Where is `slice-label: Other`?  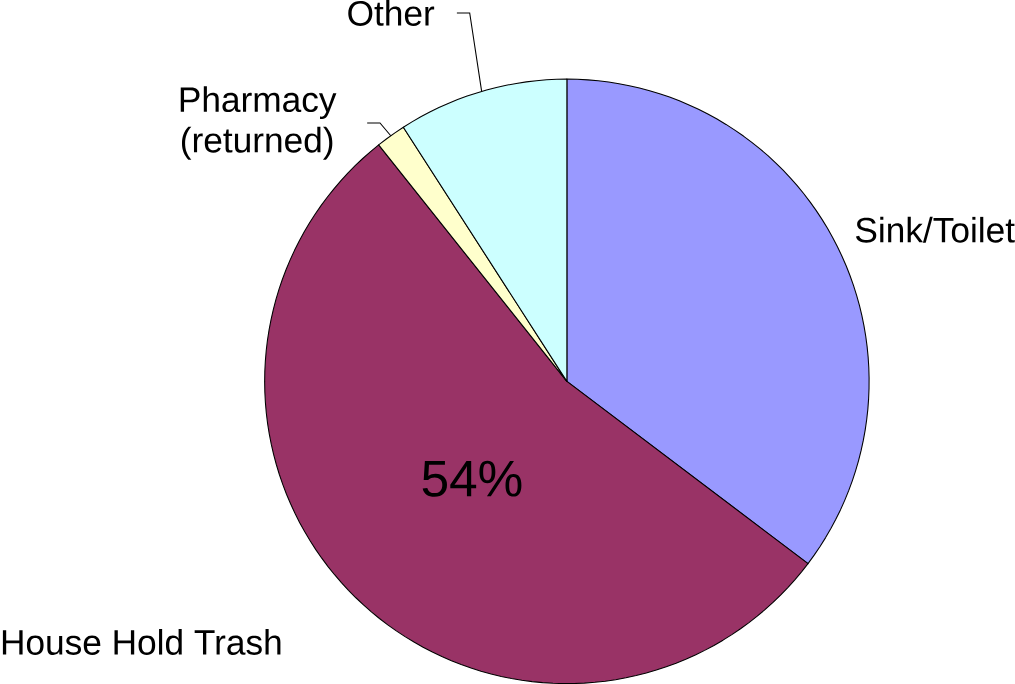
slice-label: Other is located at coordinates (391, 13).